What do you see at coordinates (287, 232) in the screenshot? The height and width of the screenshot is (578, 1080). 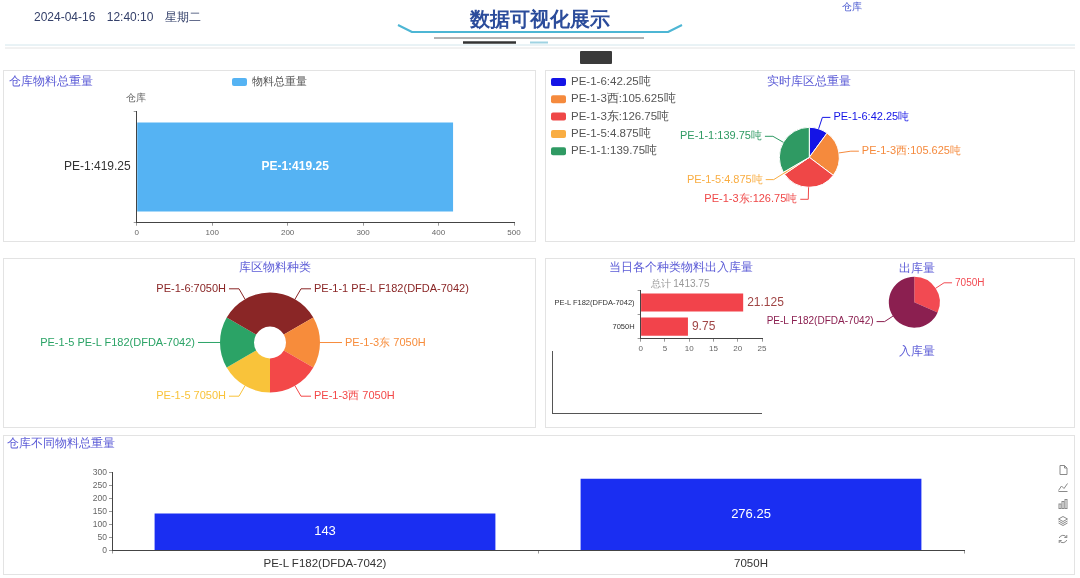 I see `x-tick-label: 200` at bounding box center [287, 232].